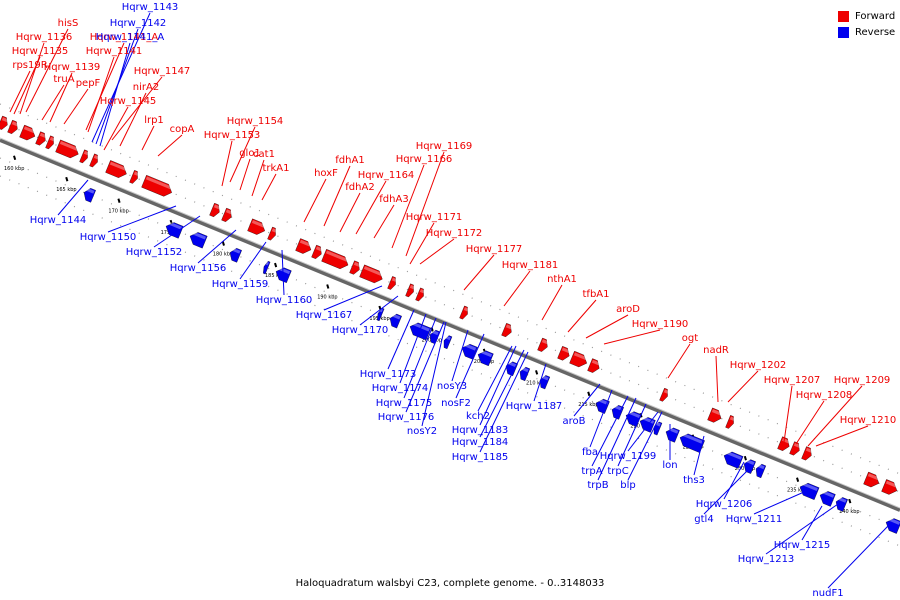  I want to click on gene-label: fdhA3, so click(393, 199).